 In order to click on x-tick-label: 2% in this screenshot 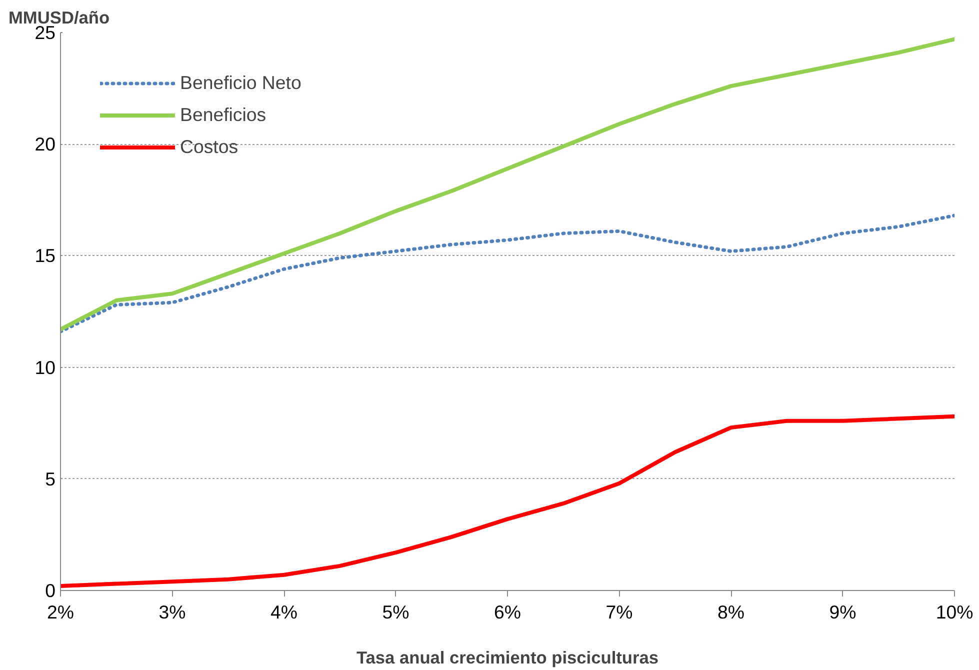, I will do `click(60, 612)`.